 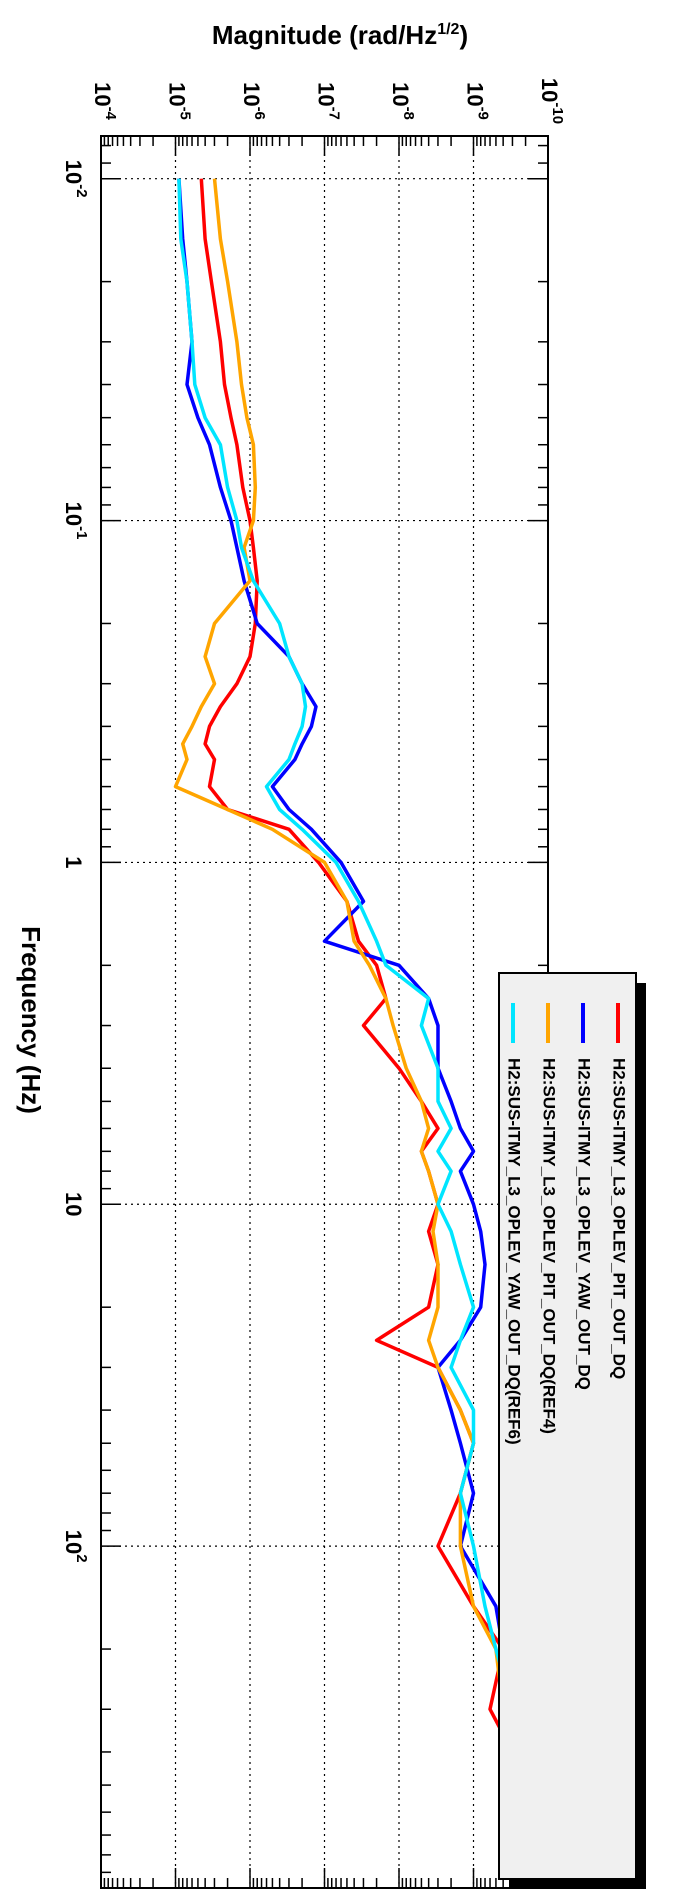 I want to click on y-axis-title: Magnitude (rad/Hz1/2), so click(x=340, y=35).